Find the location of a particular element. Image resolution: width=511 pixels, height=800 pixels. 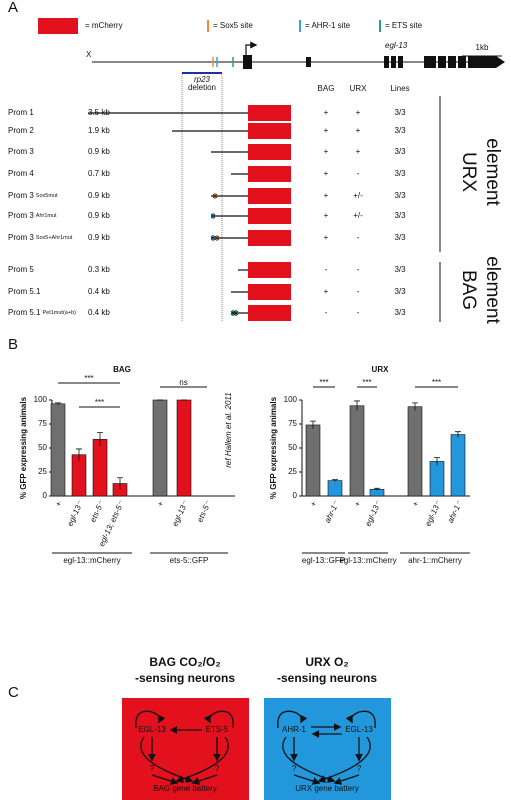

legend-swatch is located at coordinates (58, 26).